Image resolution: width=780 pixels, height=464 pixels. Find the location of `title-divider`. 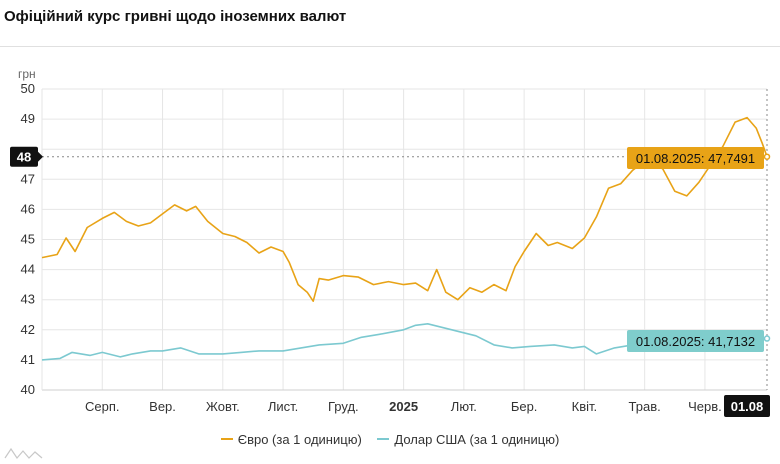

title-divider is located at coordinates (390, 46).